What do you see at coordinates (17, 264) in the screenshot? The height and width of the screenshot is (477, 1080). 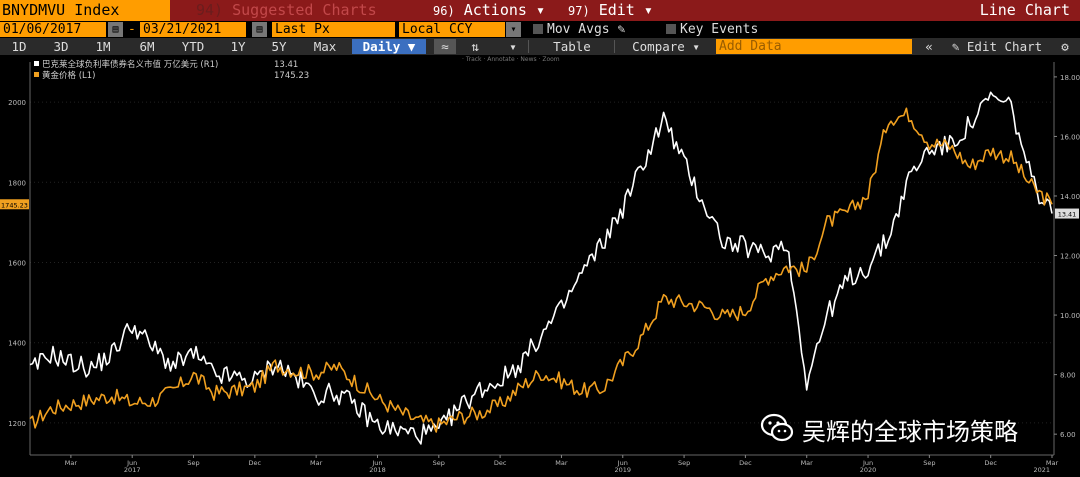 I see `left-tick-label: 1600` at bounding box center [17, 264].